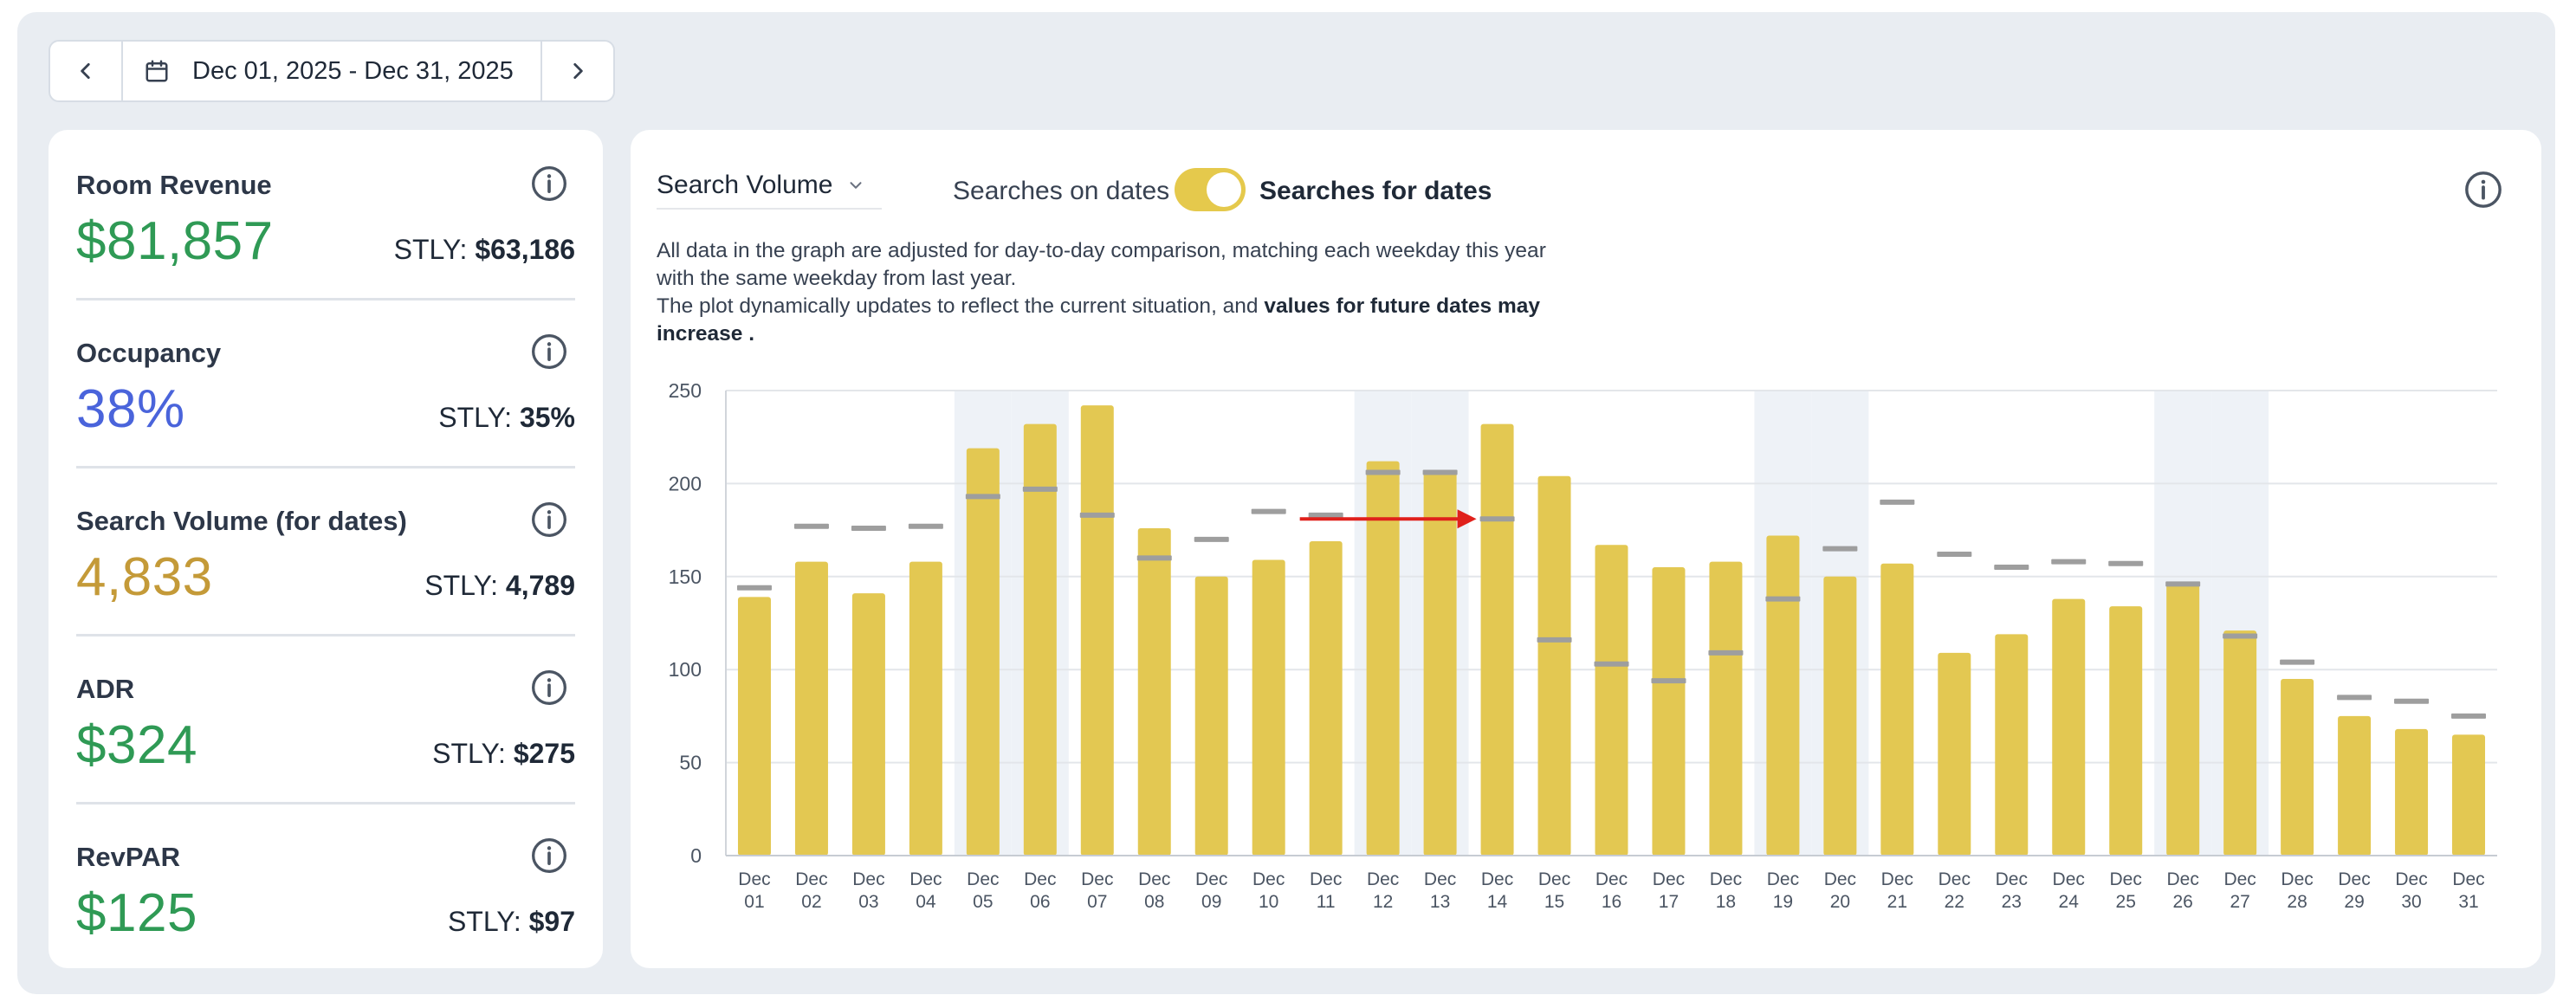  Describe the element at coordinates (690, 763) in the screenshot. I see `y-tick-label: 50` at that location.